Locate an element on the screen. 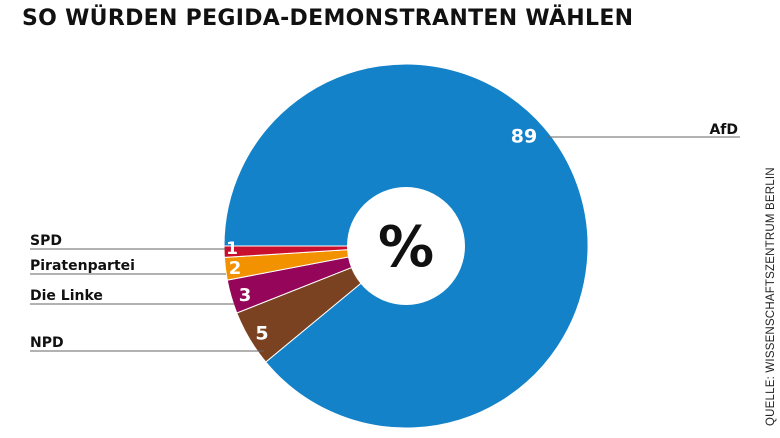 The height and width of the screenshot is (438, 780). value-label-npd: 5 is located at coordinates (261, 334).